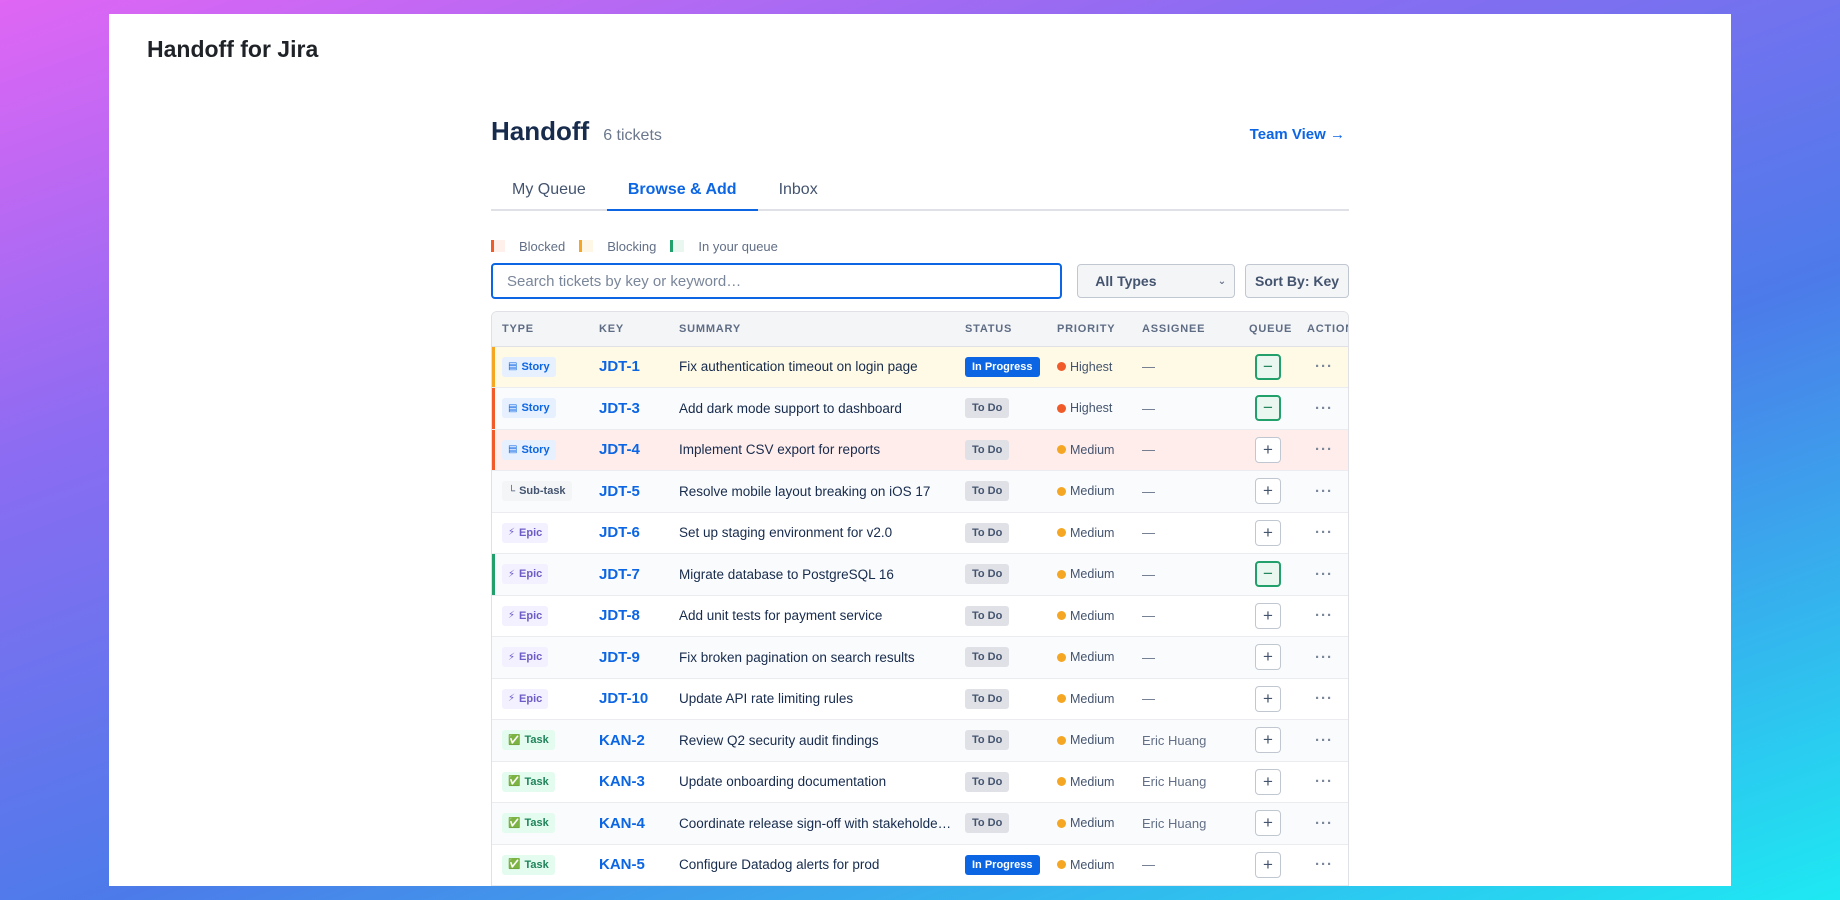 The image size is (1840, 900). I want to click on tab-inbox: Inbox, so click(798, 189).